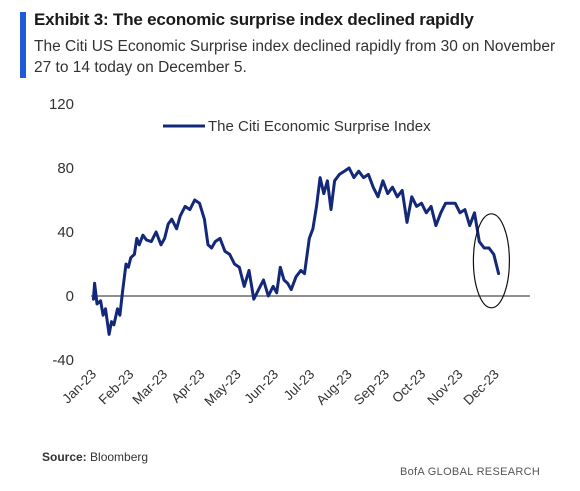  What do you see at coordinates (65, 232) in the screenshot?
I see `y-tick-label: 40` at bounding box center [65, 232].